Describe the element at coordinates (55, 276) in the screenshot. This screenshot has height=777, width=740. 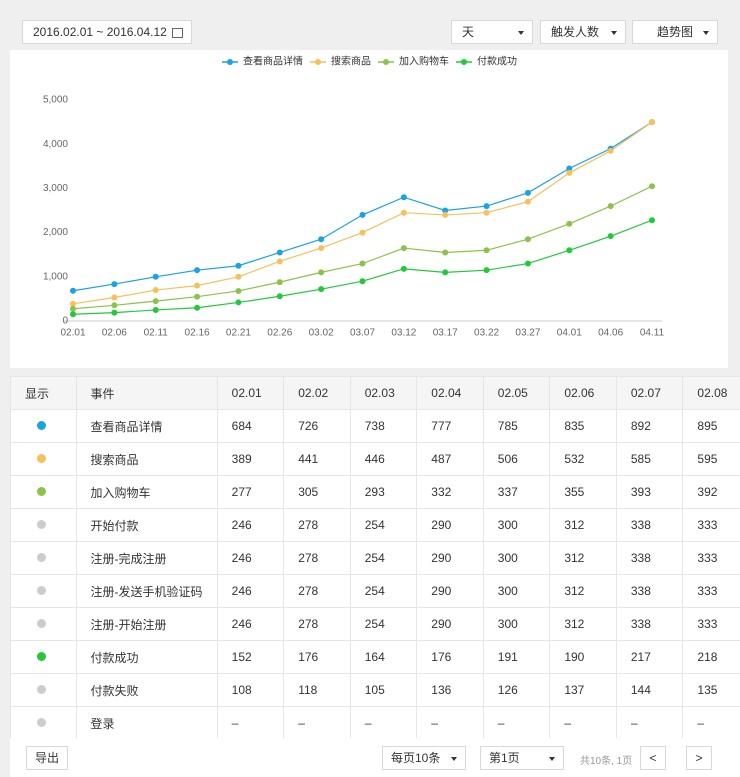
I see `y-tick-label: 1,000` at that location.